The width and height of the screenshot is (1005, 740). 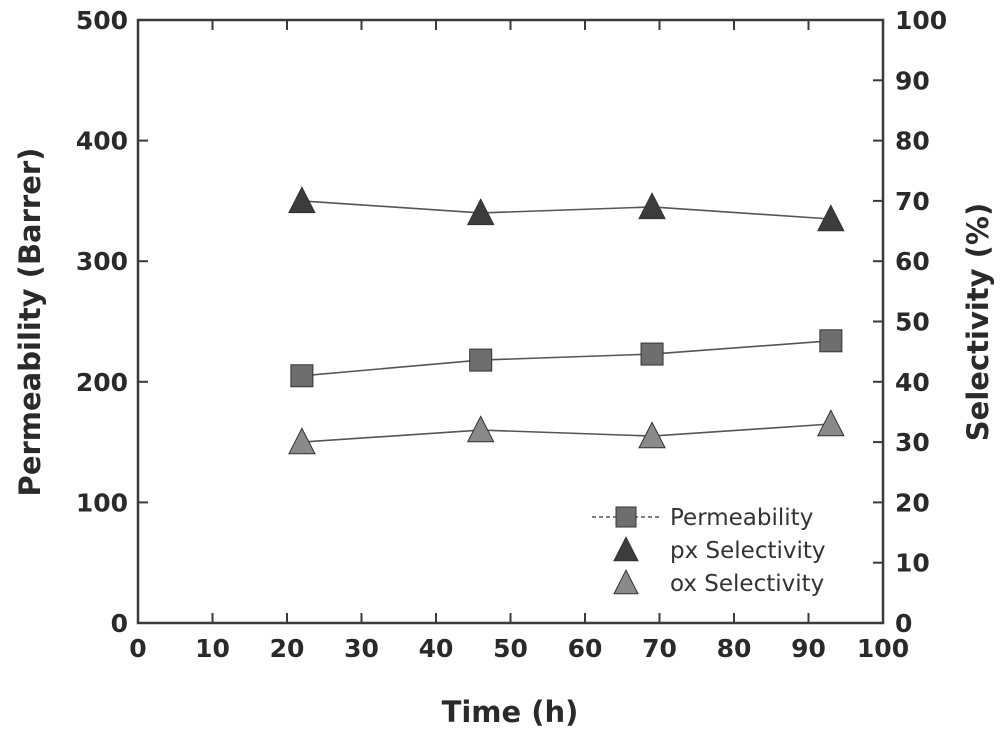 I want to click on legend-label: ox Selectivity, so click(x=747, y=584).